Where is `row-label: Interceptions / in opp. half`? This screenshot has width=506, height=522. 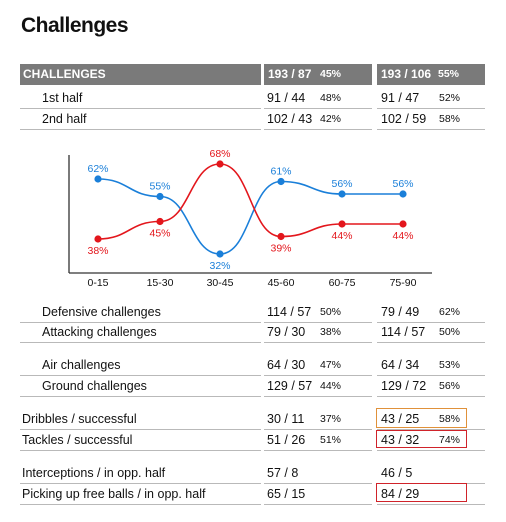 row-label: Interceptions / in opp. half is located at coordinates (94, 473).